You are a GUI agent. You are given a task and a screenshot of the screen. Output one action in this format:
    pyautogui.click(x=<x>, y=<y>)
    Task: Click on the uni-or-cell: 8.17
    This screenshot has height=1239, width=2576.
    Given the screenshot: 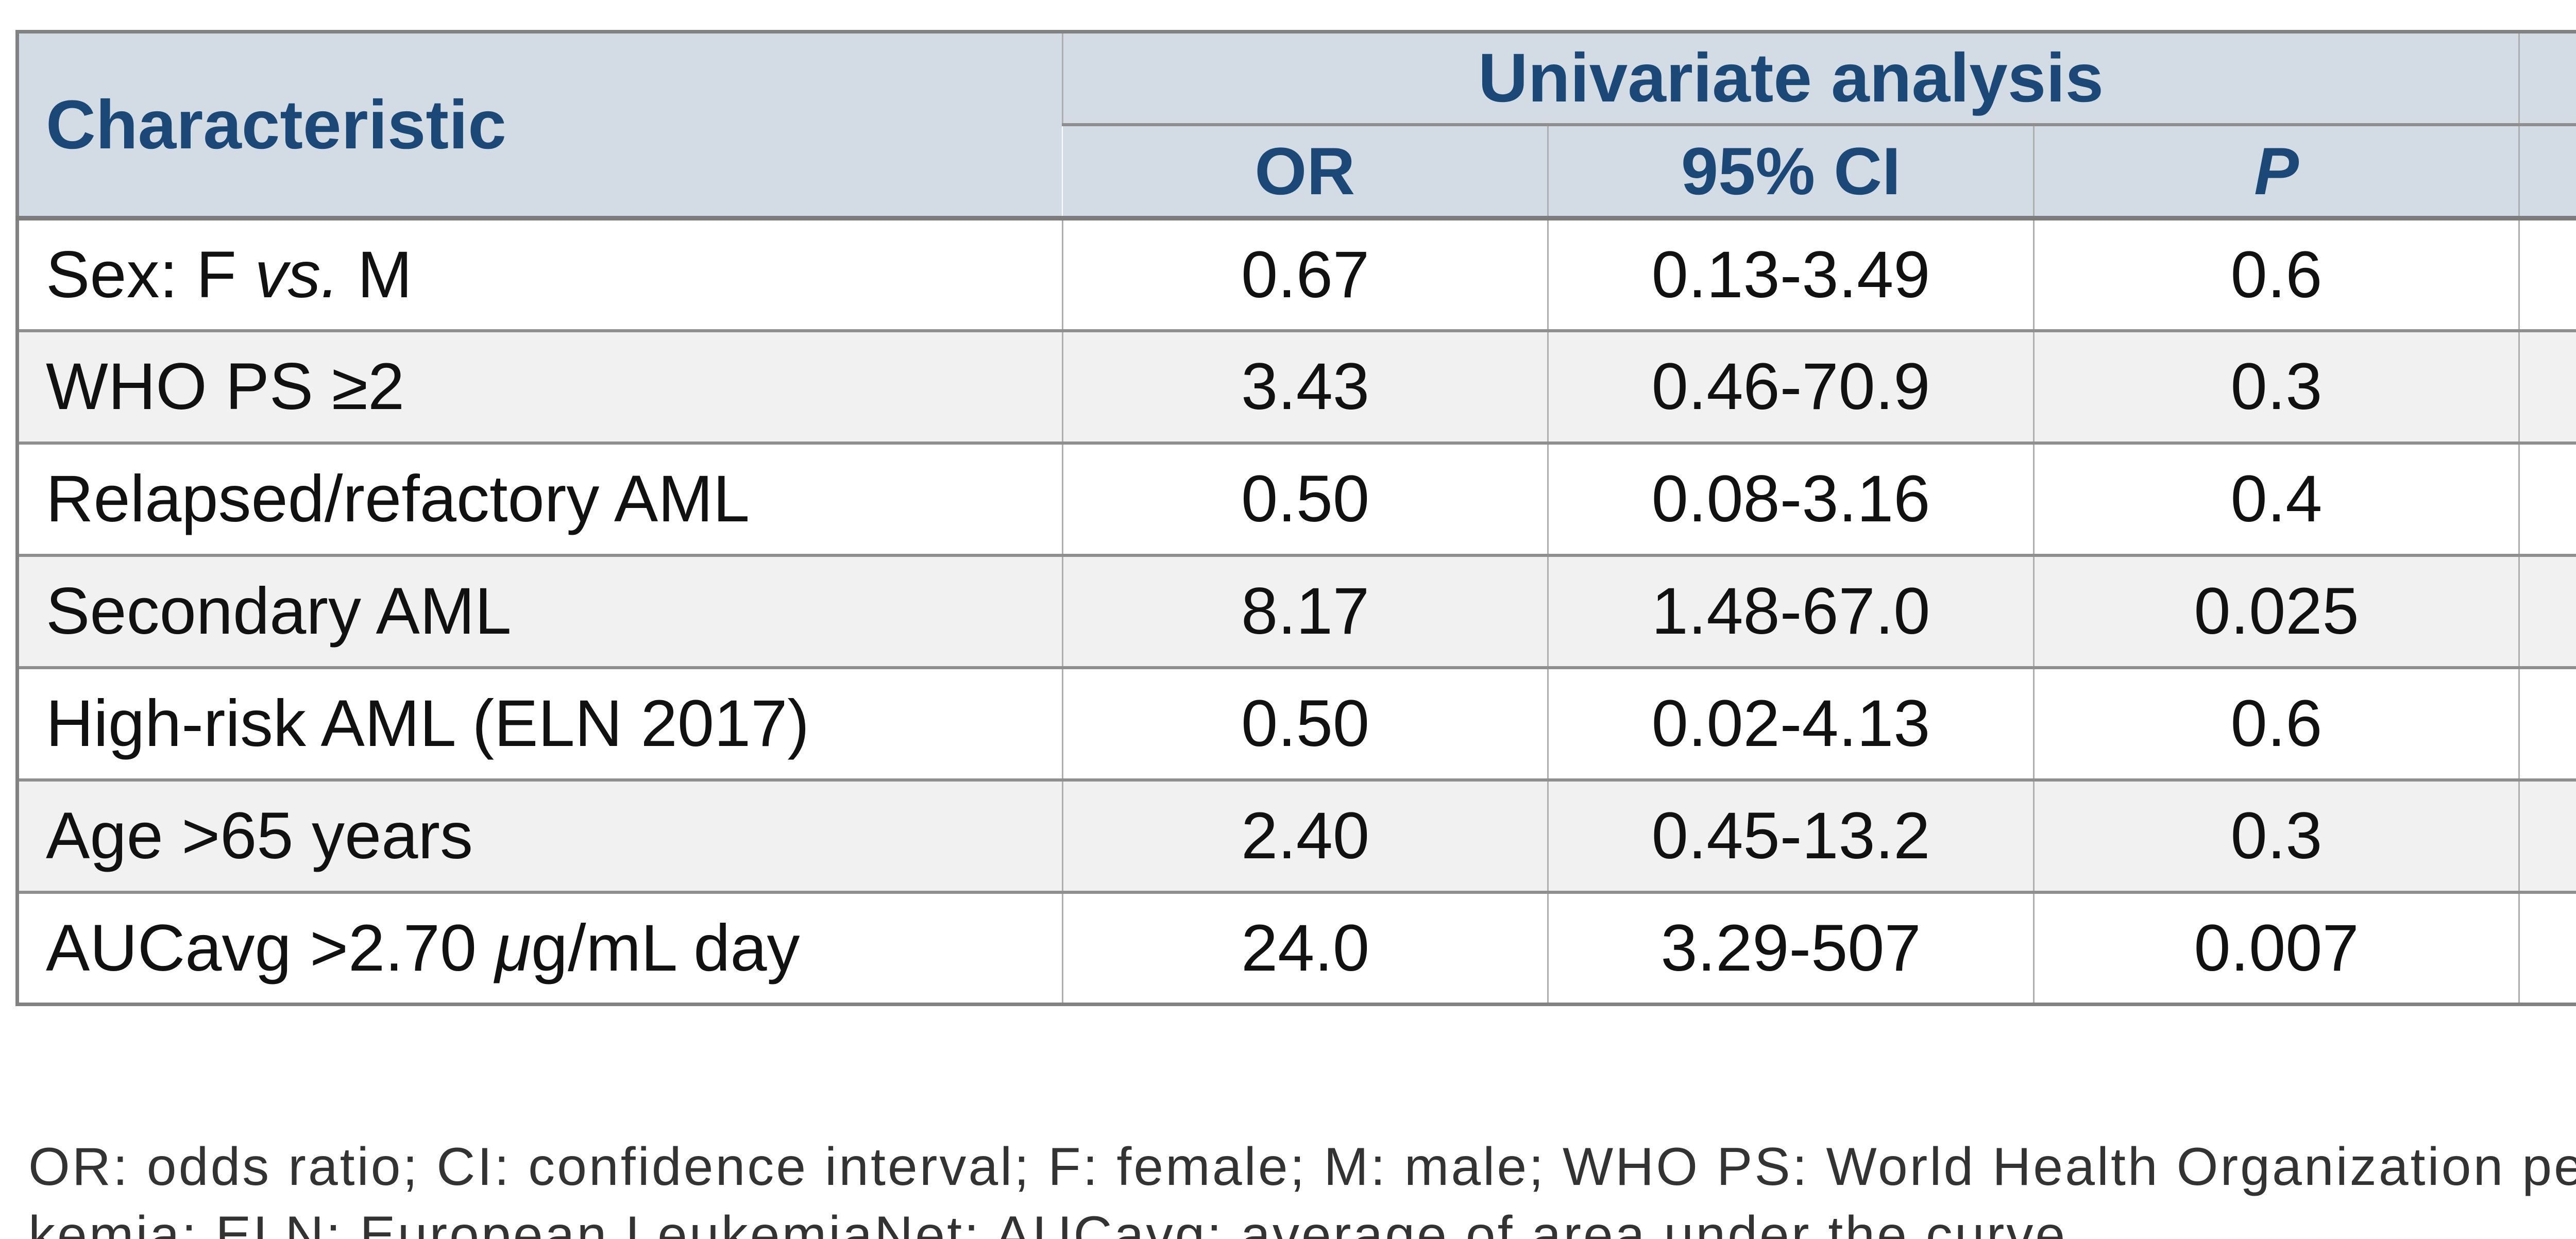 What is the action you would take?
    pyautogui.click(x=1305, y=611)
    